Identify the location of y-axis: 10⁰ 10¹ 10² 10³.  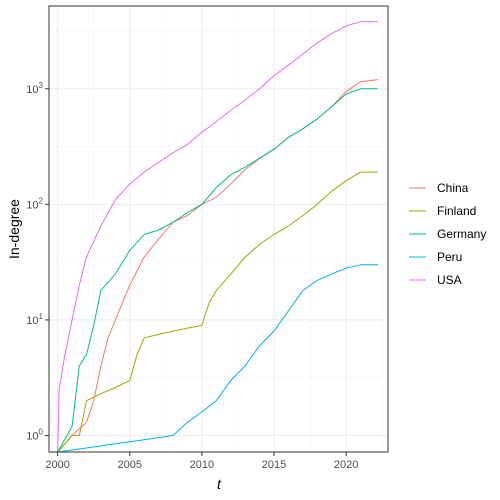
(37, 262).